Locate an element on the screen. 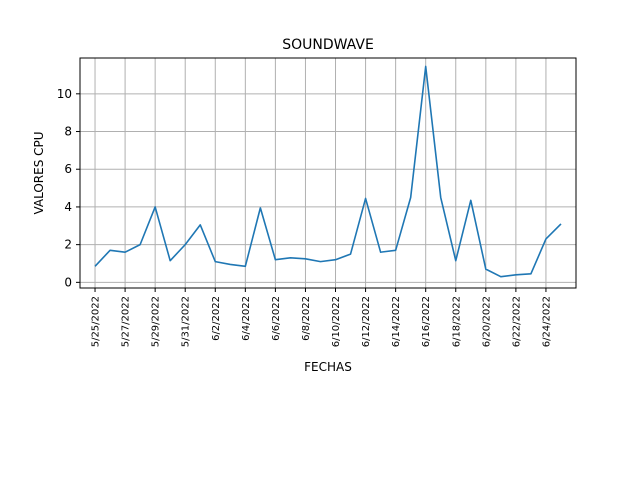 This screenshot has width=640, height=480. x-tick-label: 6/2/2022 is located at coordinates (216, 318).